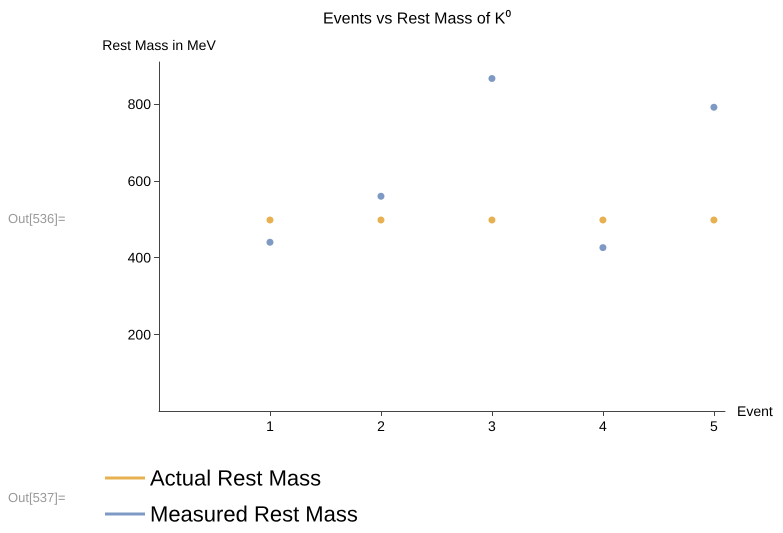 The image size is (783, 533). Describe the element at coordinates (140, 334) in the screenshot. I see `y-tick-label: 200` at that location.